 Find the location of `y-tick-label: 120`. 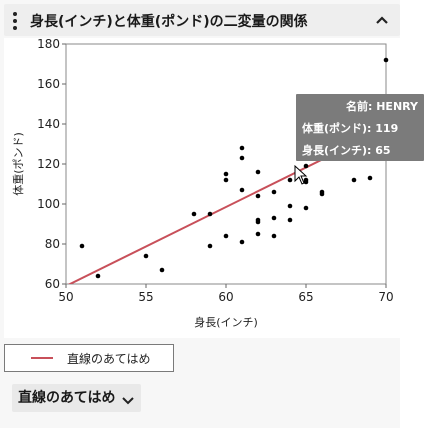

y-tick-label: 120 is located at coordinates (48, 164).